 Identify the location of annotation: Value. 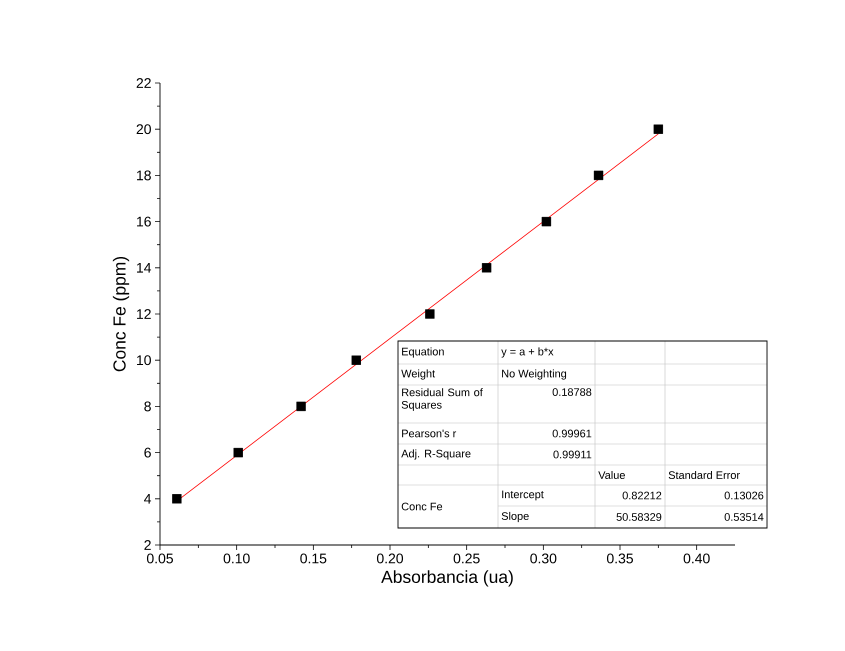
(611, 475).